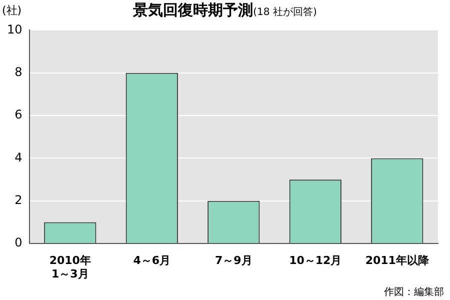 Image resolution: width=450 pixels, height=300 pixels. What do you see at coordinates (193, 10) in the screenshot?
I see `chart-title: 景気回復時期予測` at bounding box center [193, 10].